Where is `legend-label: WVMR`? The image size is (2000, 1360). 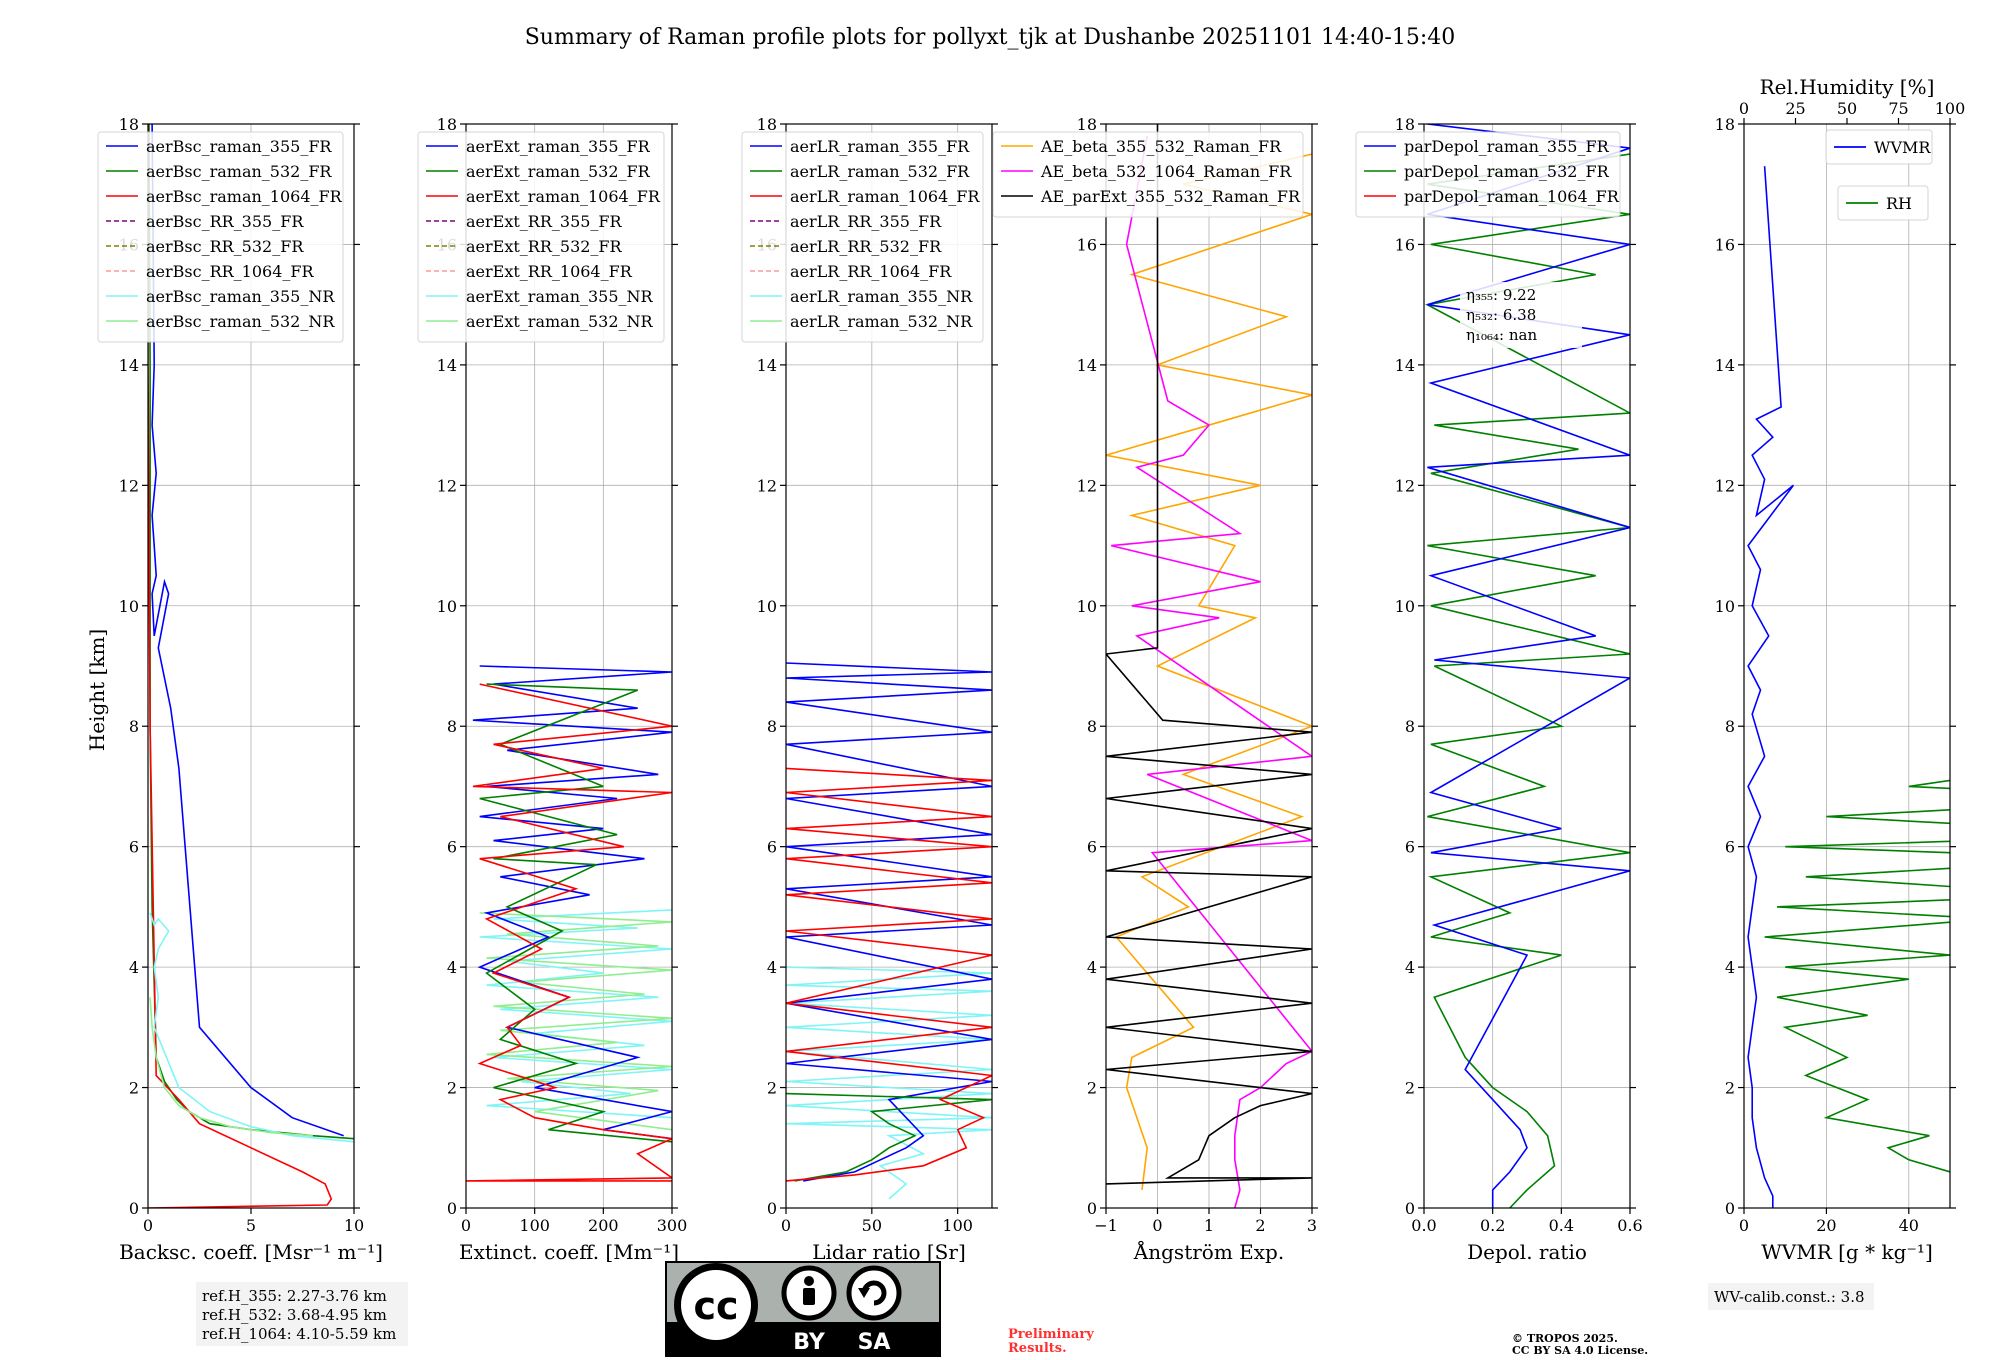
legend-label: WVMR is located at coordinates (1902, 147).